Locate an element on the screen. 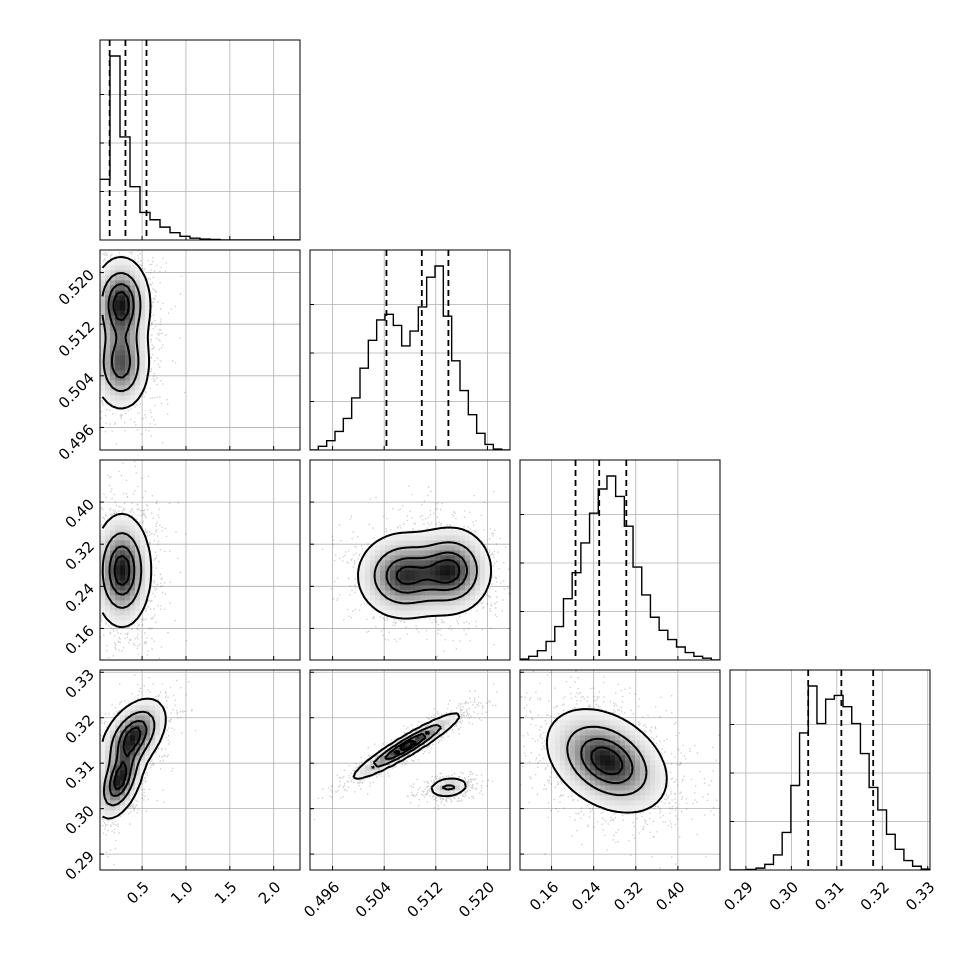  scatter-panel-1-0: 0.496 0.504 0.512 0.520 is located at coordinates (178, 356).